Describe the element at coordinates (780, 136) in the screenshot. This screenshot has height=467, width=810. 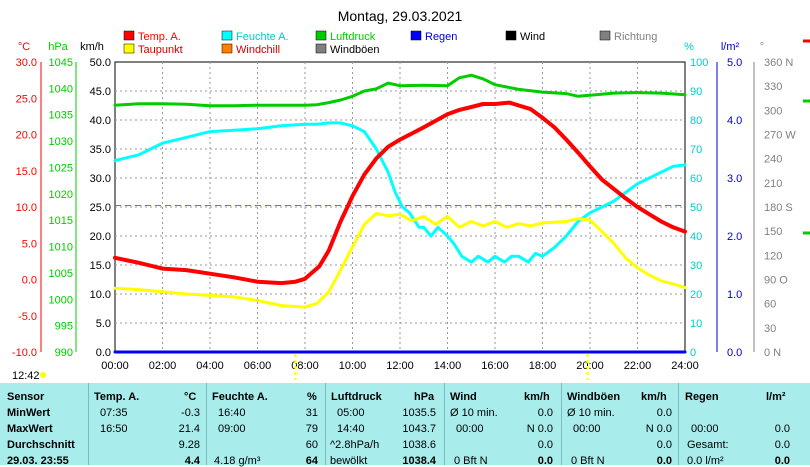
I see `y-tick-label-direction: 270 W` at that location.